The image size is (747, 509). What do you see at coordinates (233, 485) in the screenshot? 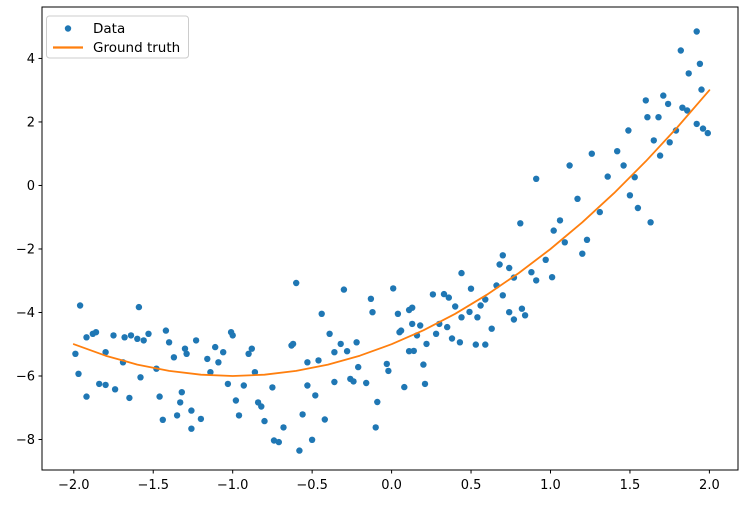
I see `x-tick-label: −1.0` at bounding box center [233, 485].